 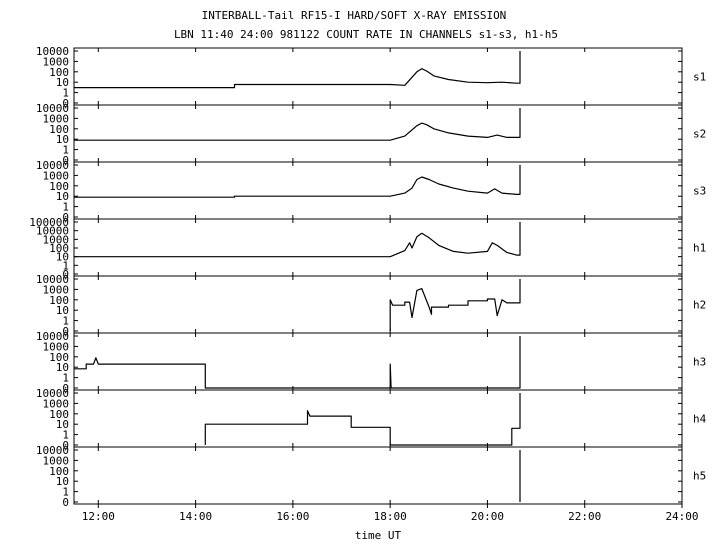 I want to click on series-label-h1: h1, so click(x=699, y=248).